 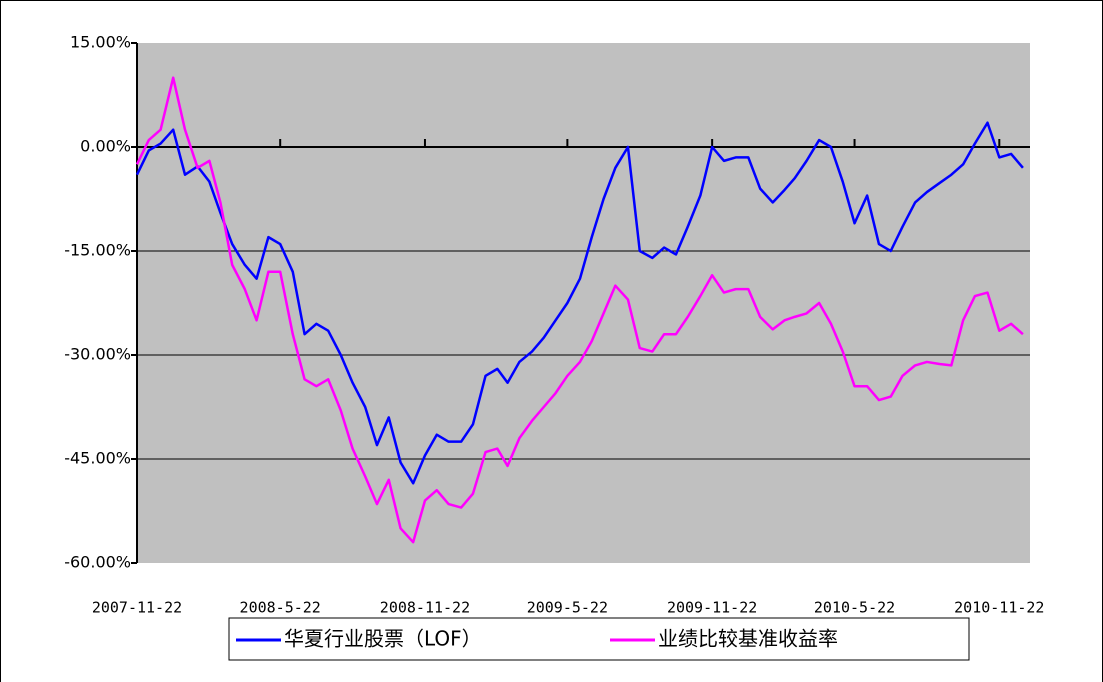 What do you see at coordinates (854, 608) in the screenshot?
I see `x-tick-label: 2010-5-22` at bounding box center [854, 608].